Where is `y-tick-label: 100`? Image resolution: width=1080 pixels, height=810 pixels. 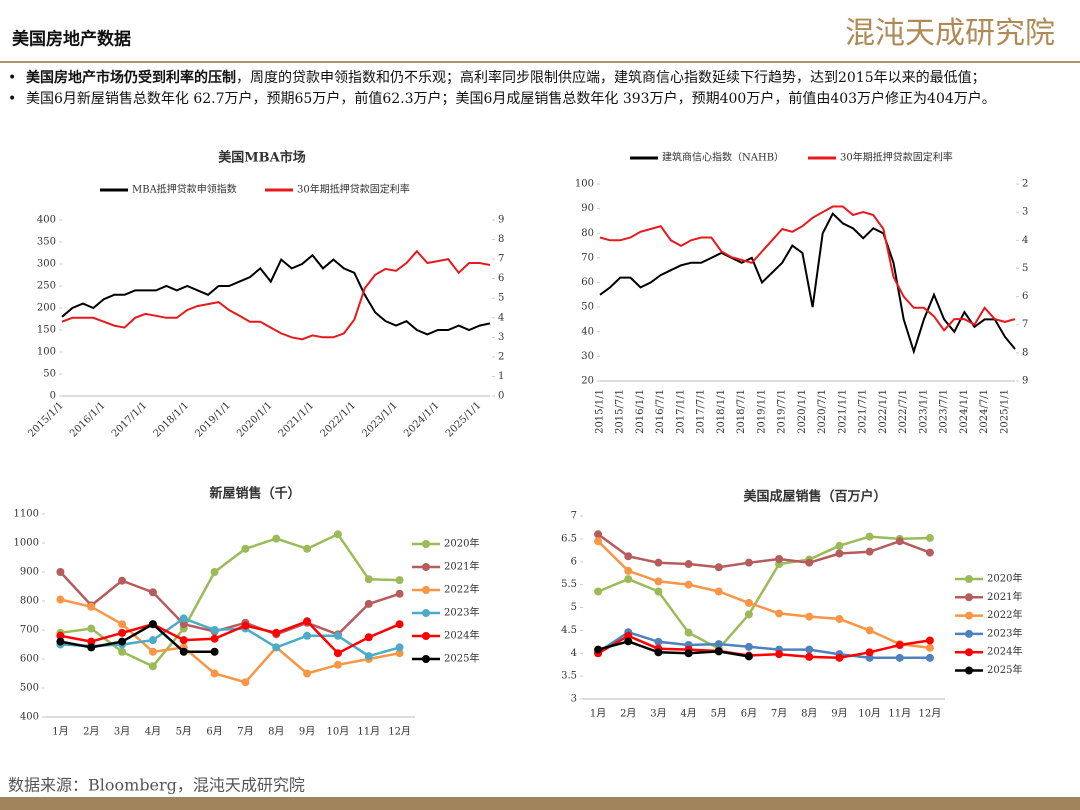
y-tick-label: 100 is located at coordinates (584, 184).